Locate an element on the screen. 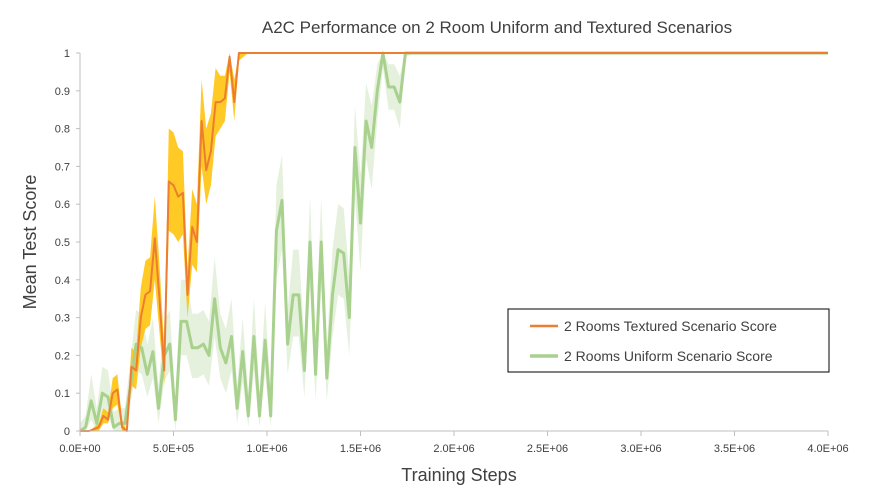  x-tick-label: 3.5E+06 is located at coordinates (734, 449).